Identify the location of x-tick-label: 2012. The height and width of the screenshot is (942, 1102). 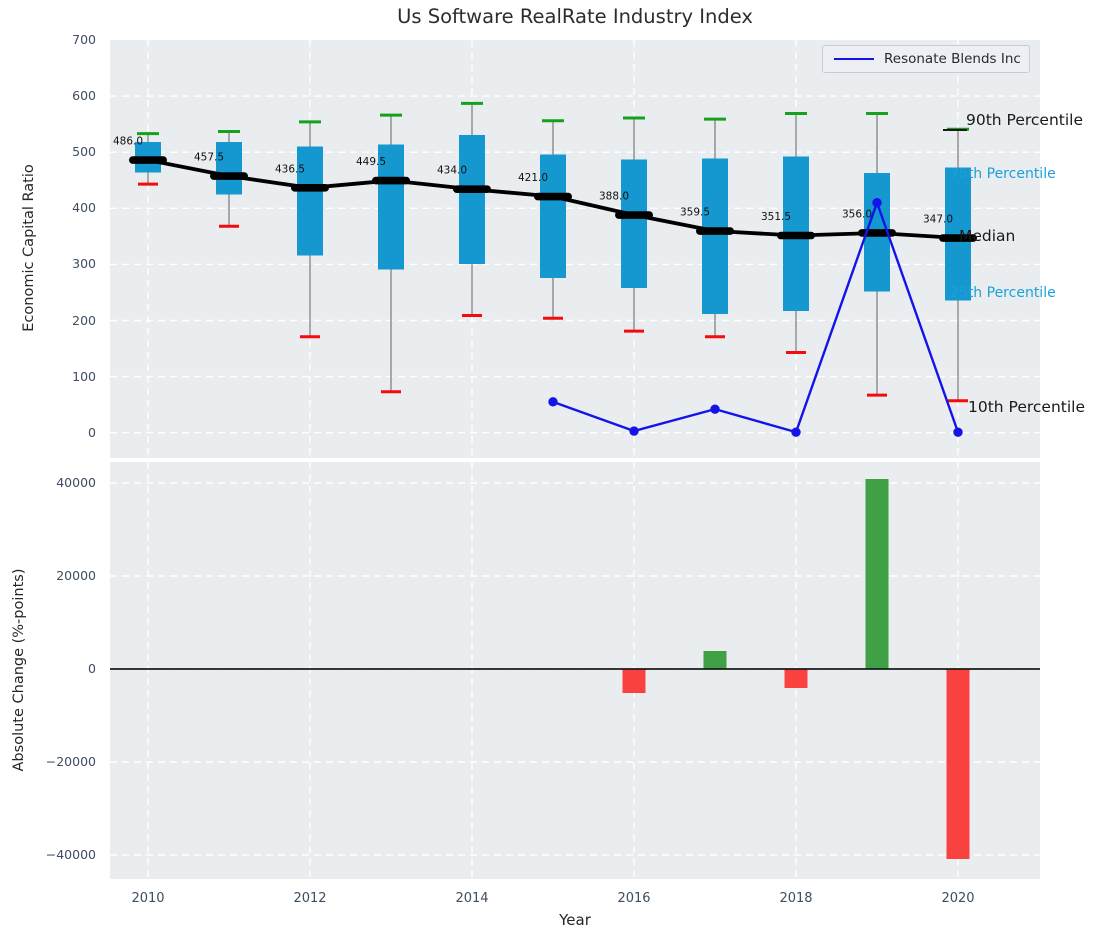
(310, 898).